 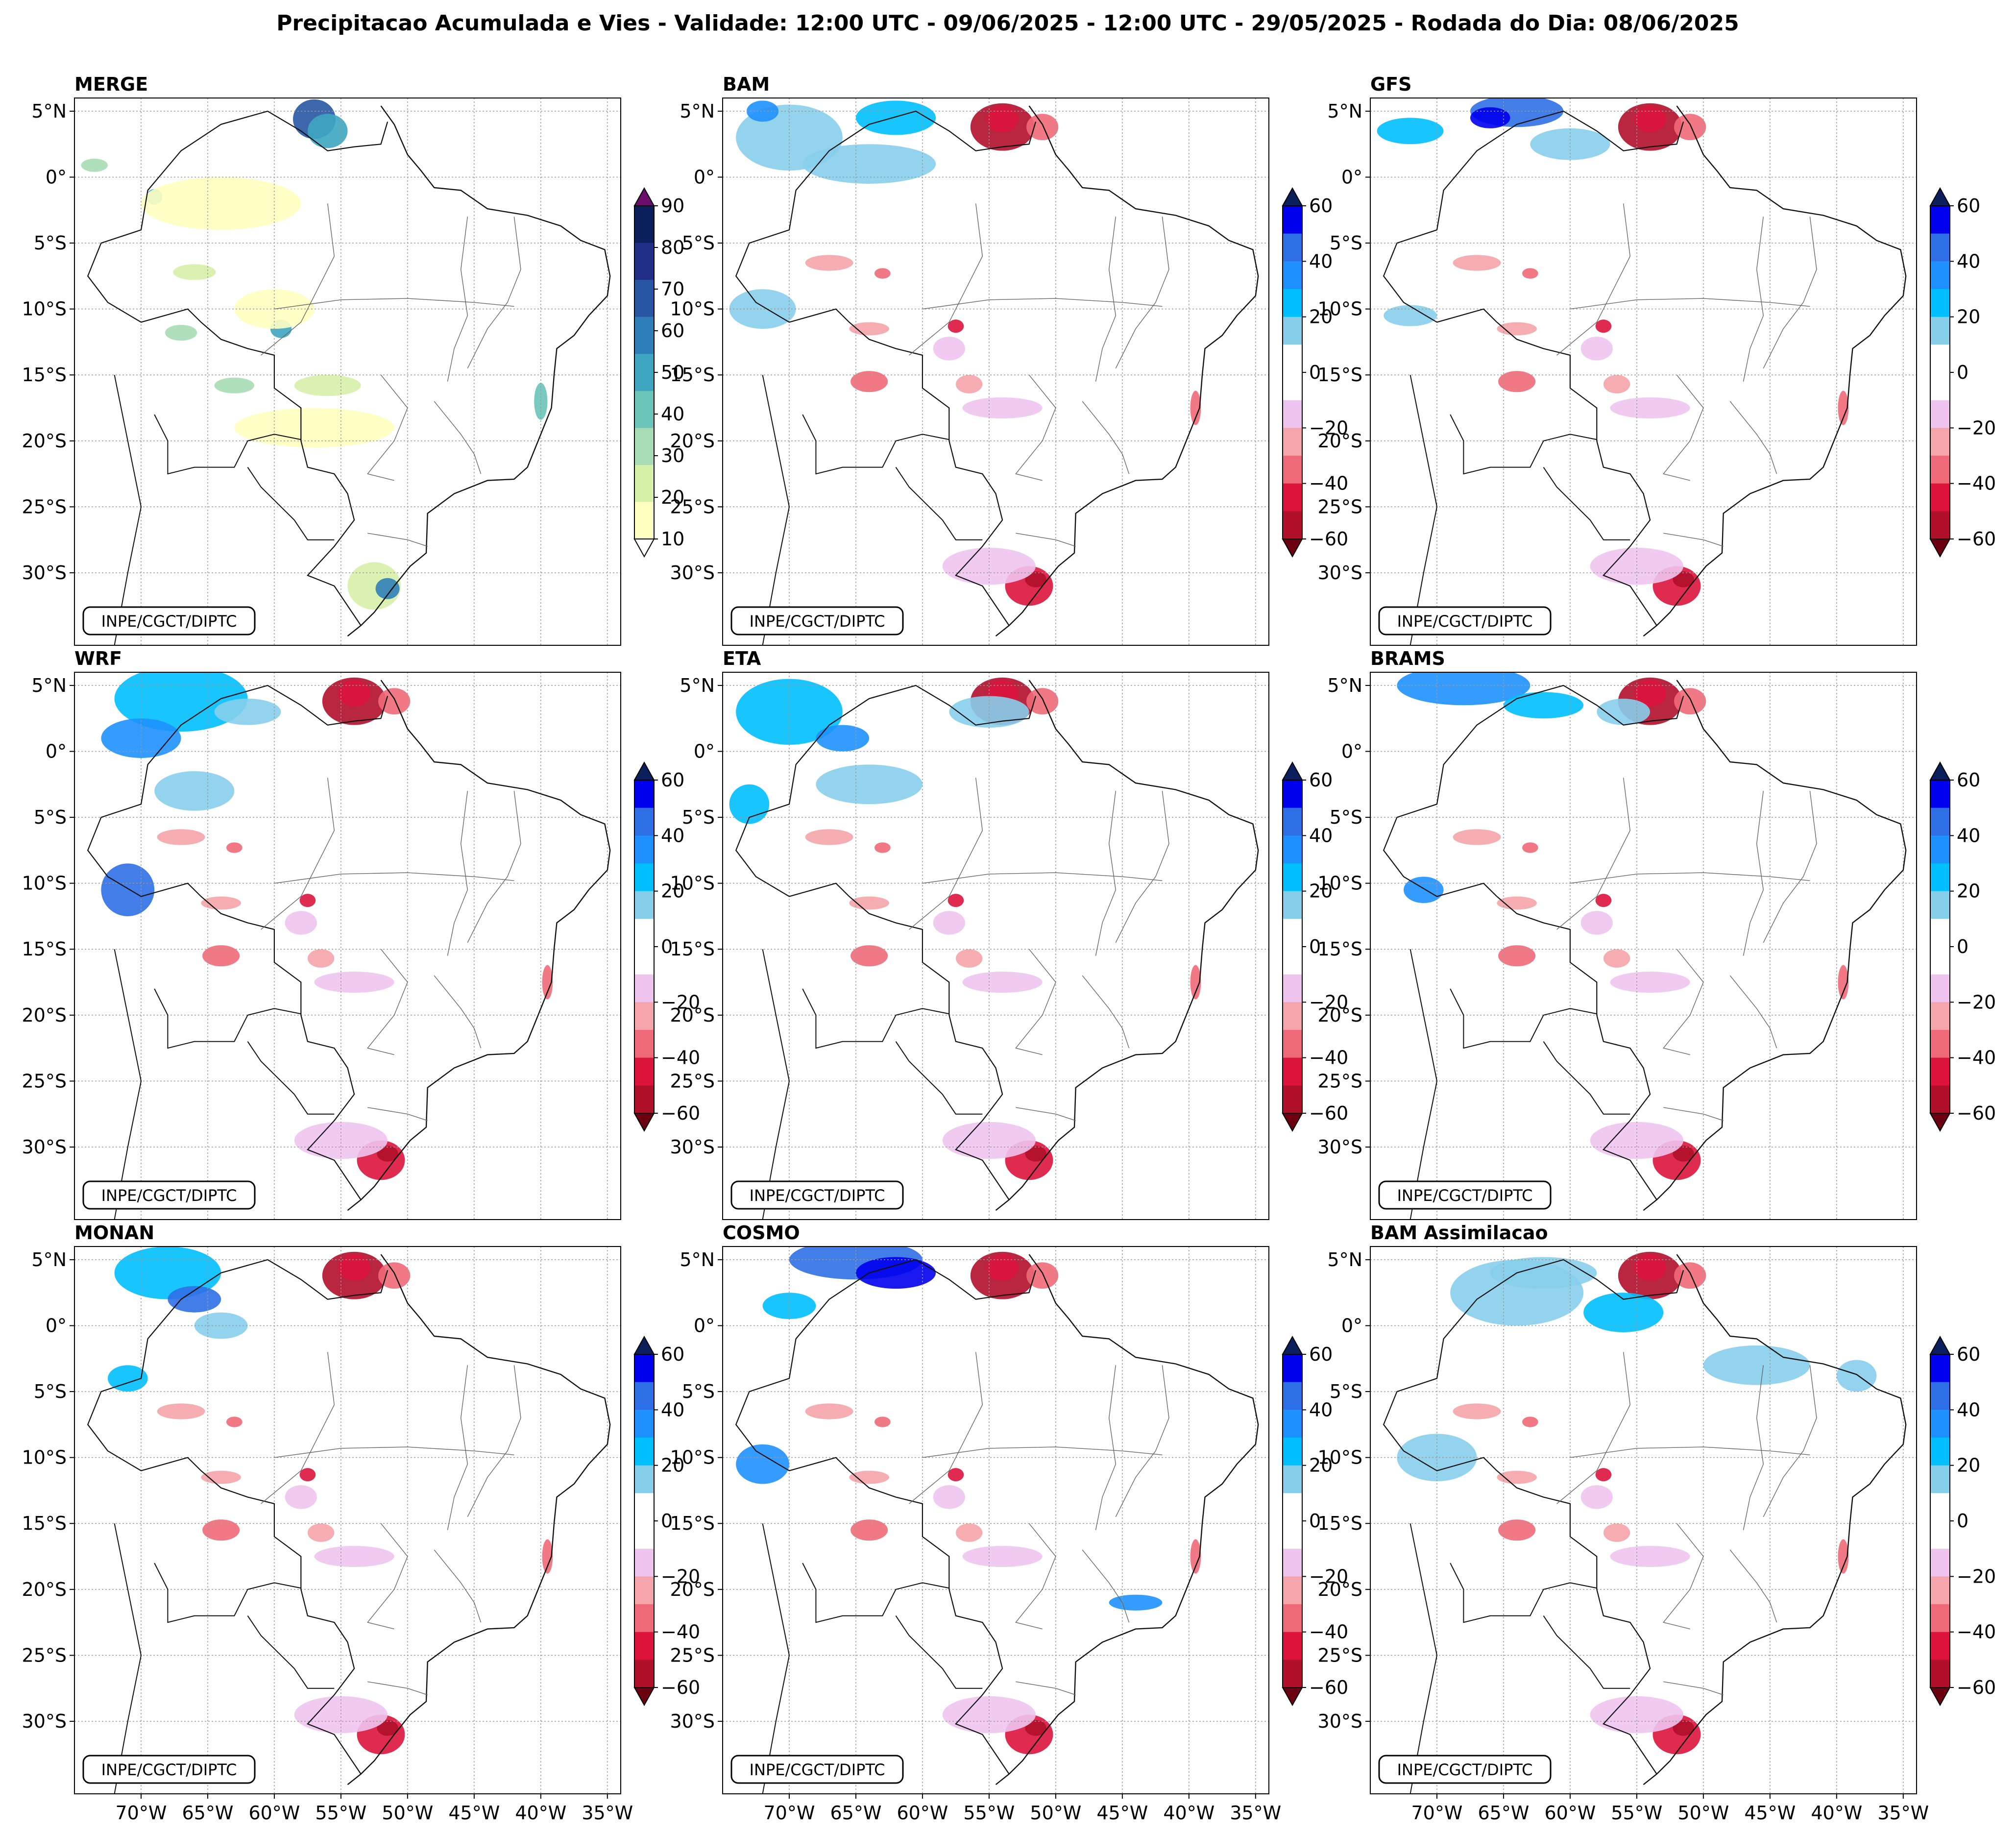 What do you see at coordinates (789, 1813) in the screenshot?
I see `lon-tick-label: 70°W` at bounding box center [789, 1813].